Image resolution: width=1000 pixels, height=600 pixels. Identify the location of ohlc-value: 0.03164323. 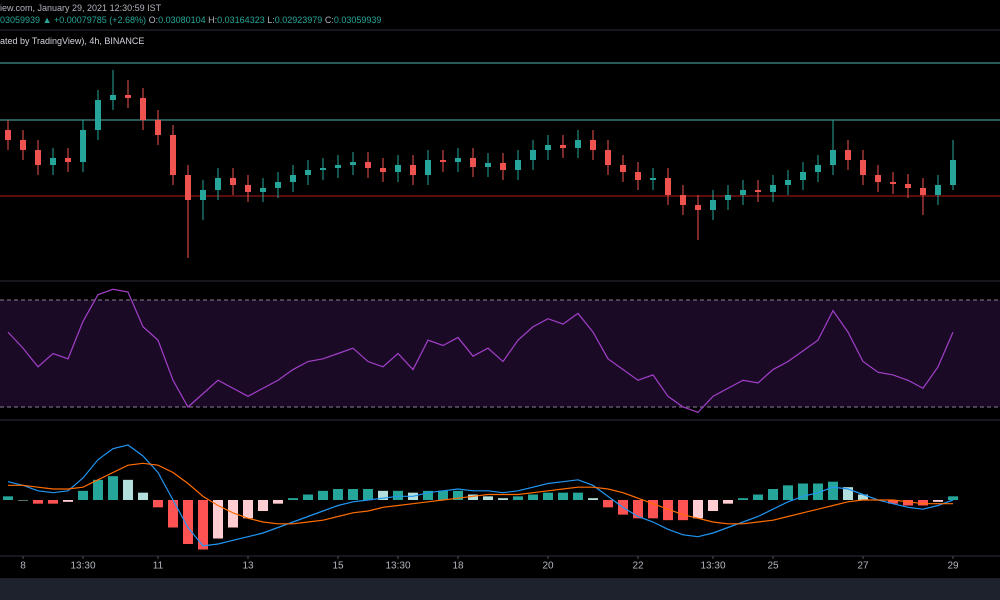
(241, 20).